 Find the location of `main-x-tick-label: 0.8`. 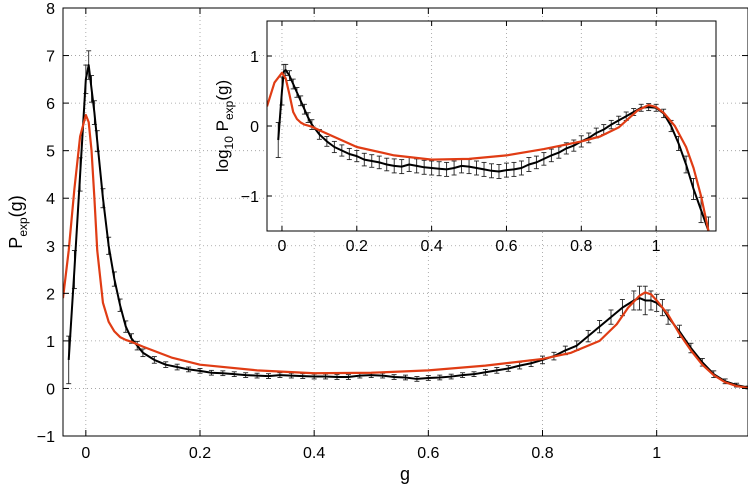

main-x-tick-label: 0.8 is located at coordinates (542, 453).